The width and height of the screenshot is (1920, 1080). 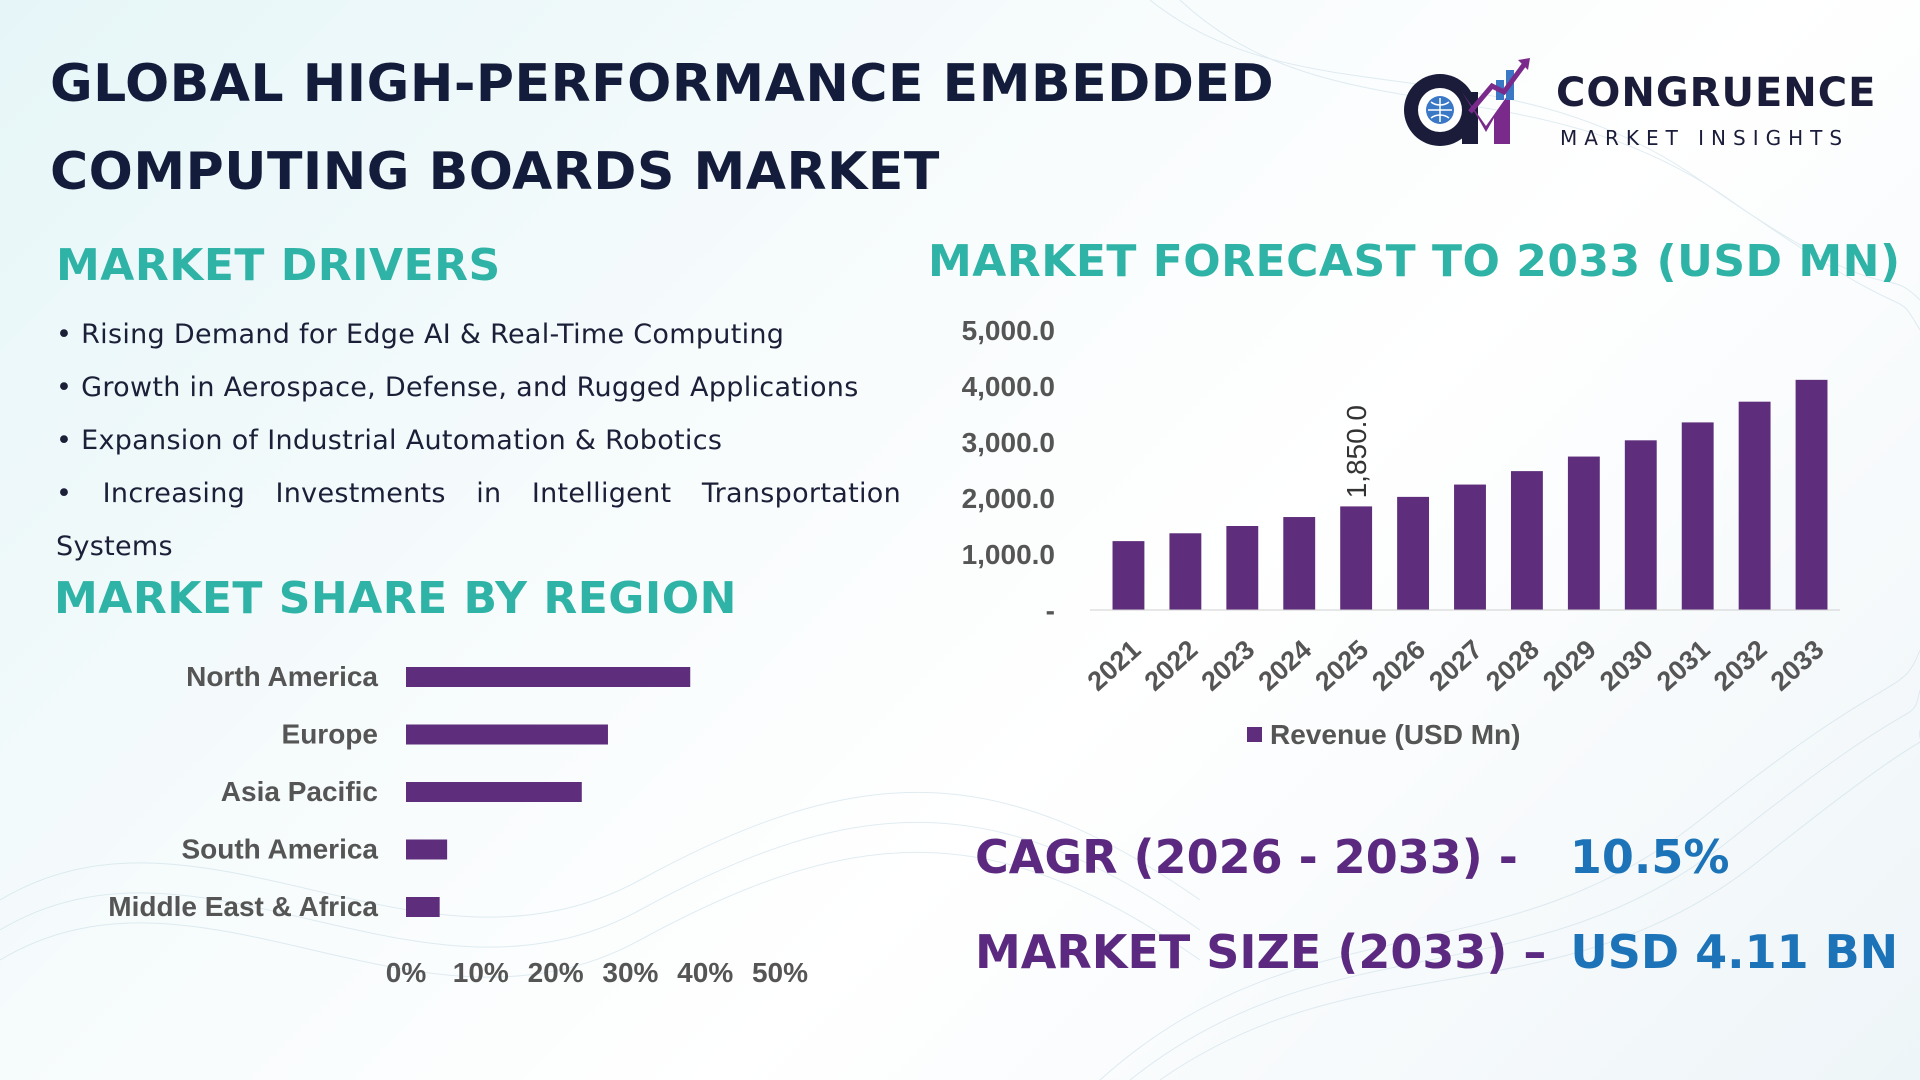 I want to click on cagr-row: CAGR (2026 - 2033) - 10.5%, so click(x=1352, y=857).